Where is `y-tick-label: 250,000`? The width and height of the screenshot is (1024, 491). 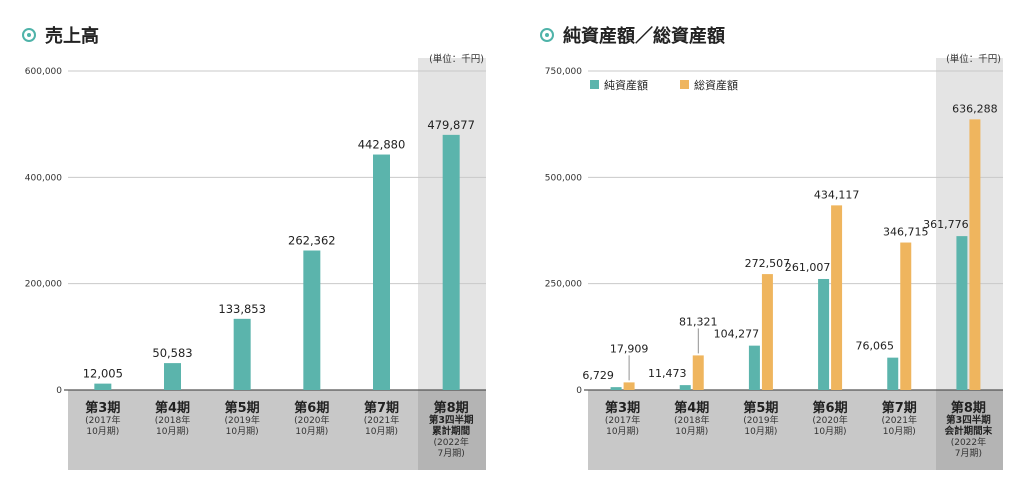 y-tick-label: 250,000 is located at coordinates (563, 285).